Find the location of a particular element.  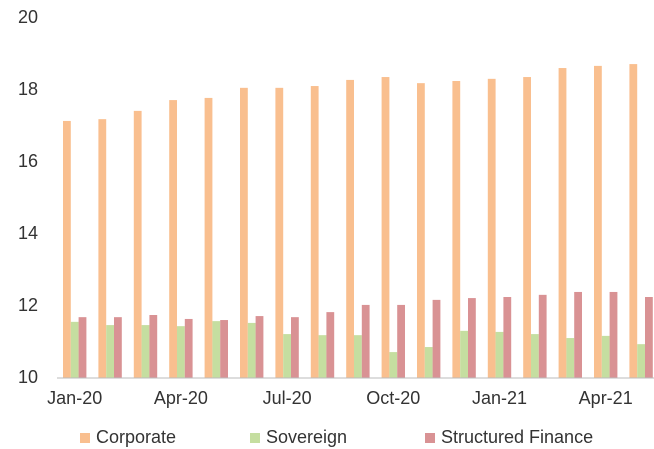

x-tick-label: Jan-20 is located at coordinates (74, 398).